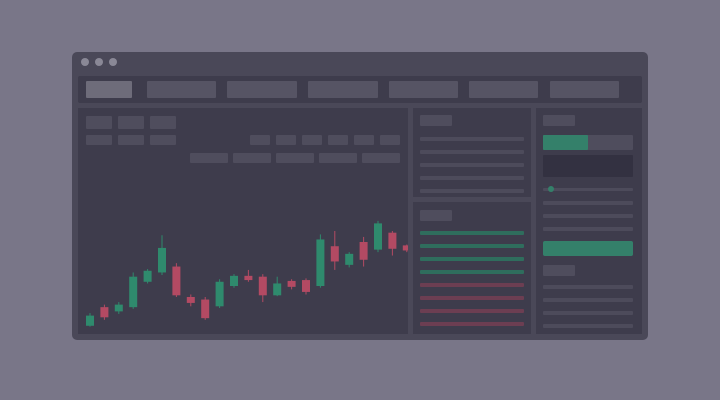 The width and height of the screenshot is (720, 400). I want to click on order-form-header, so click(559, 120).